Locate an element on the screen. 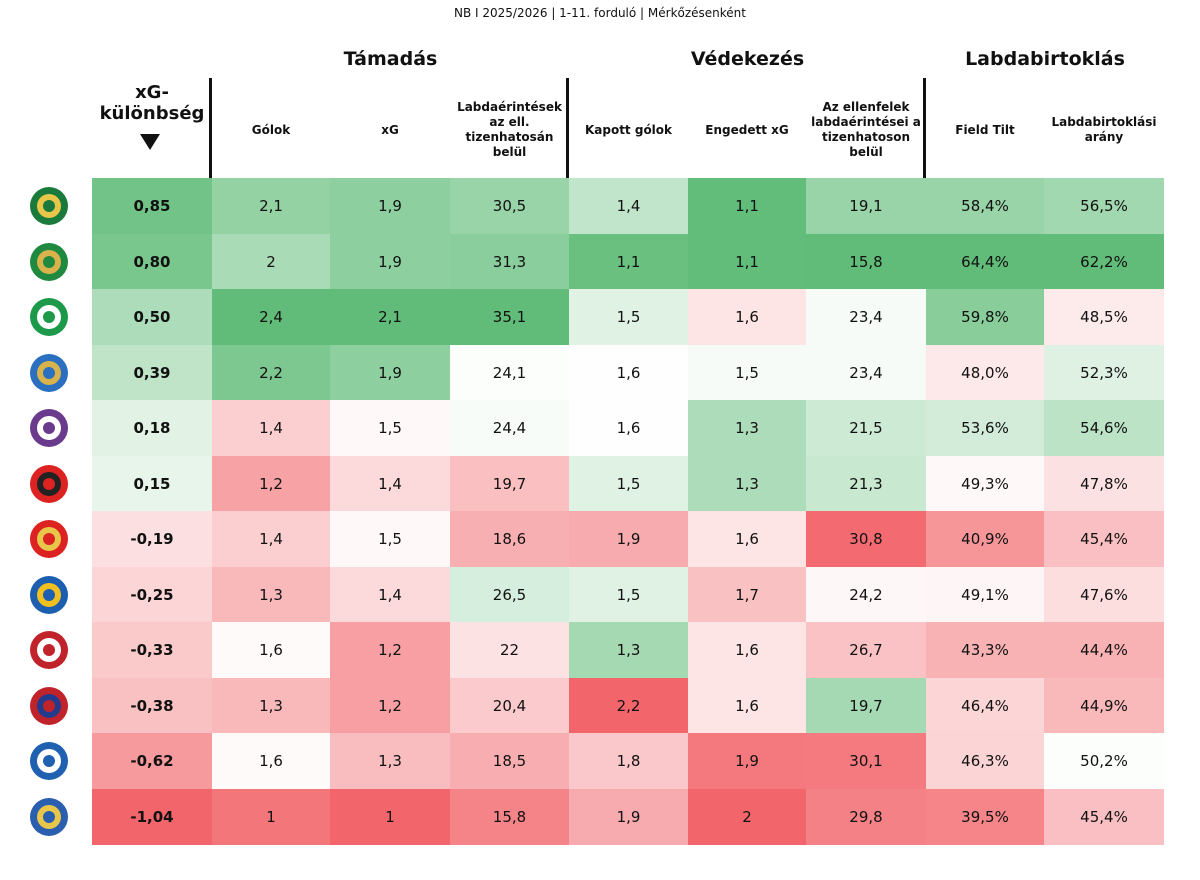  table-cell: 24,1 is located at coordinates (509, 372).